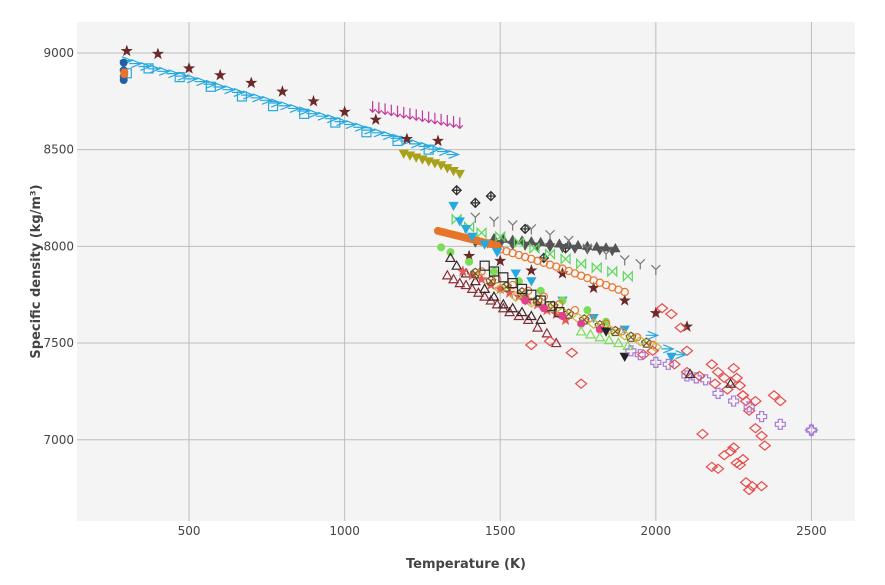 The image size is (885, 585). Describe the element at coordinates (811, 531) in the screenshot. I see `x-tick-label: 2500` at that location.